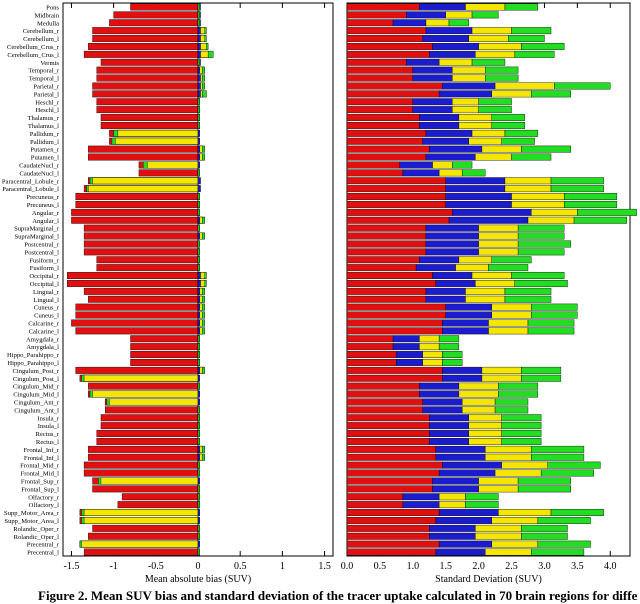 This screenshot has height=604, width=640. What do you see at coordinates (46, 300) in the screenshot?
I see `region-label: Lingual_l` at bounding box center [46, 300].